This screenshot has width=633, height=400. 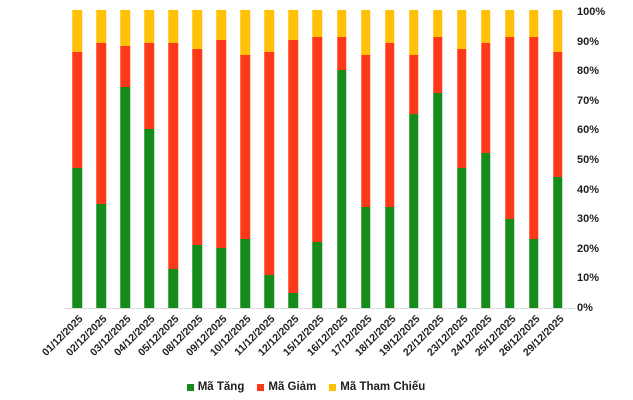 I want to click on legend-swatch-green, so click(x=190, y=387).